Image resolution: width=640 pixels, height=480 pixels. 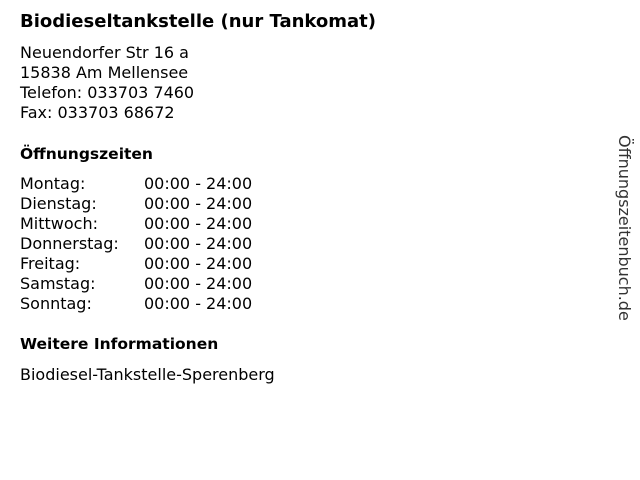 What do you see at coordinates (198, 21) in the screenshot?
I see `page-title: Biodieseltankstelle (nur Tankomat)` at bounding box center [198, 21].